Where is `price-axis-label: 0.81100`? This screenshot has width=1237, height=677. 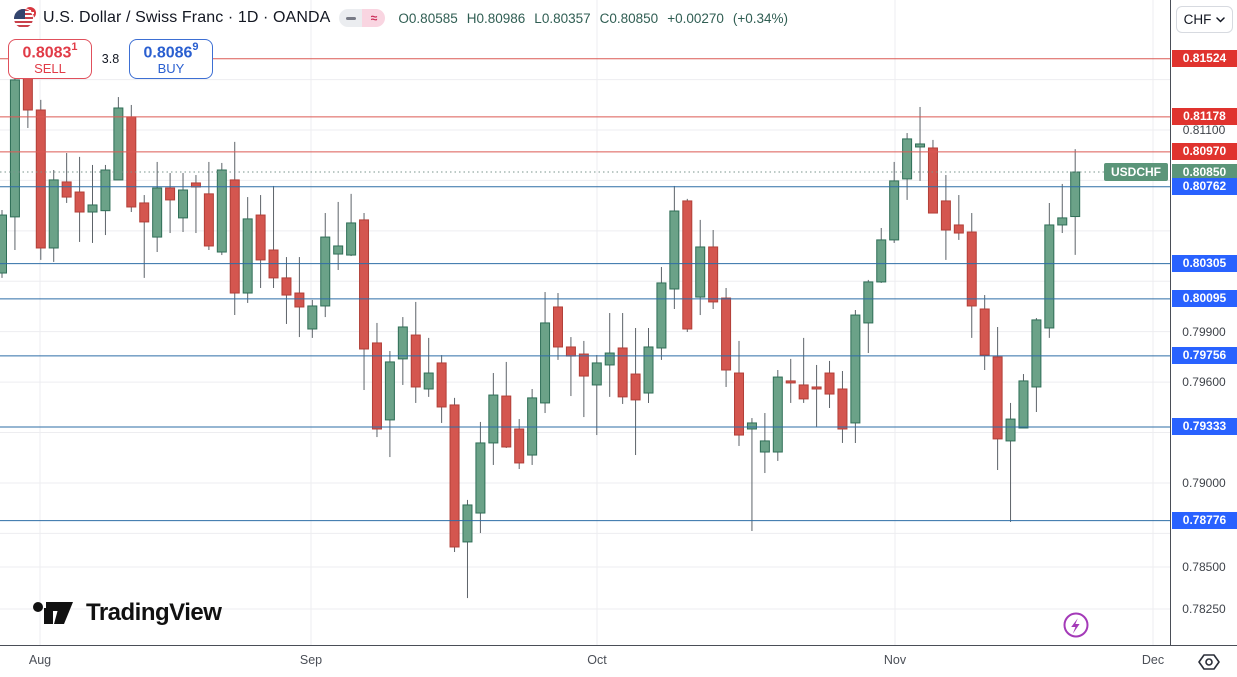 price-axis-label: 0.81100 is located at coordinates (1204, 130).